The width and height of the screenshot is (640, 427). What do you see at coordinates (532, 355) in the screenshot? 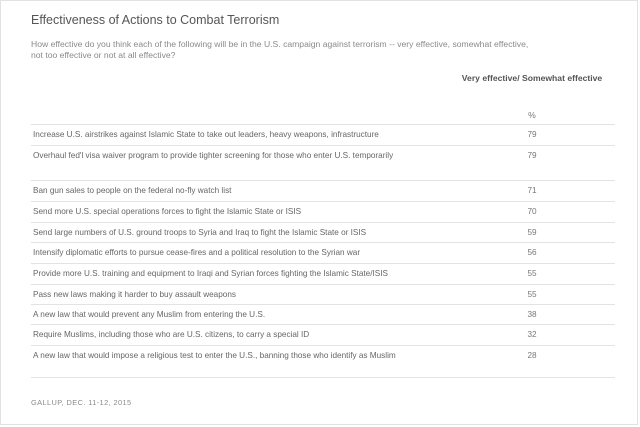
I see `row-value: 28` at bounding box center [532, 355].